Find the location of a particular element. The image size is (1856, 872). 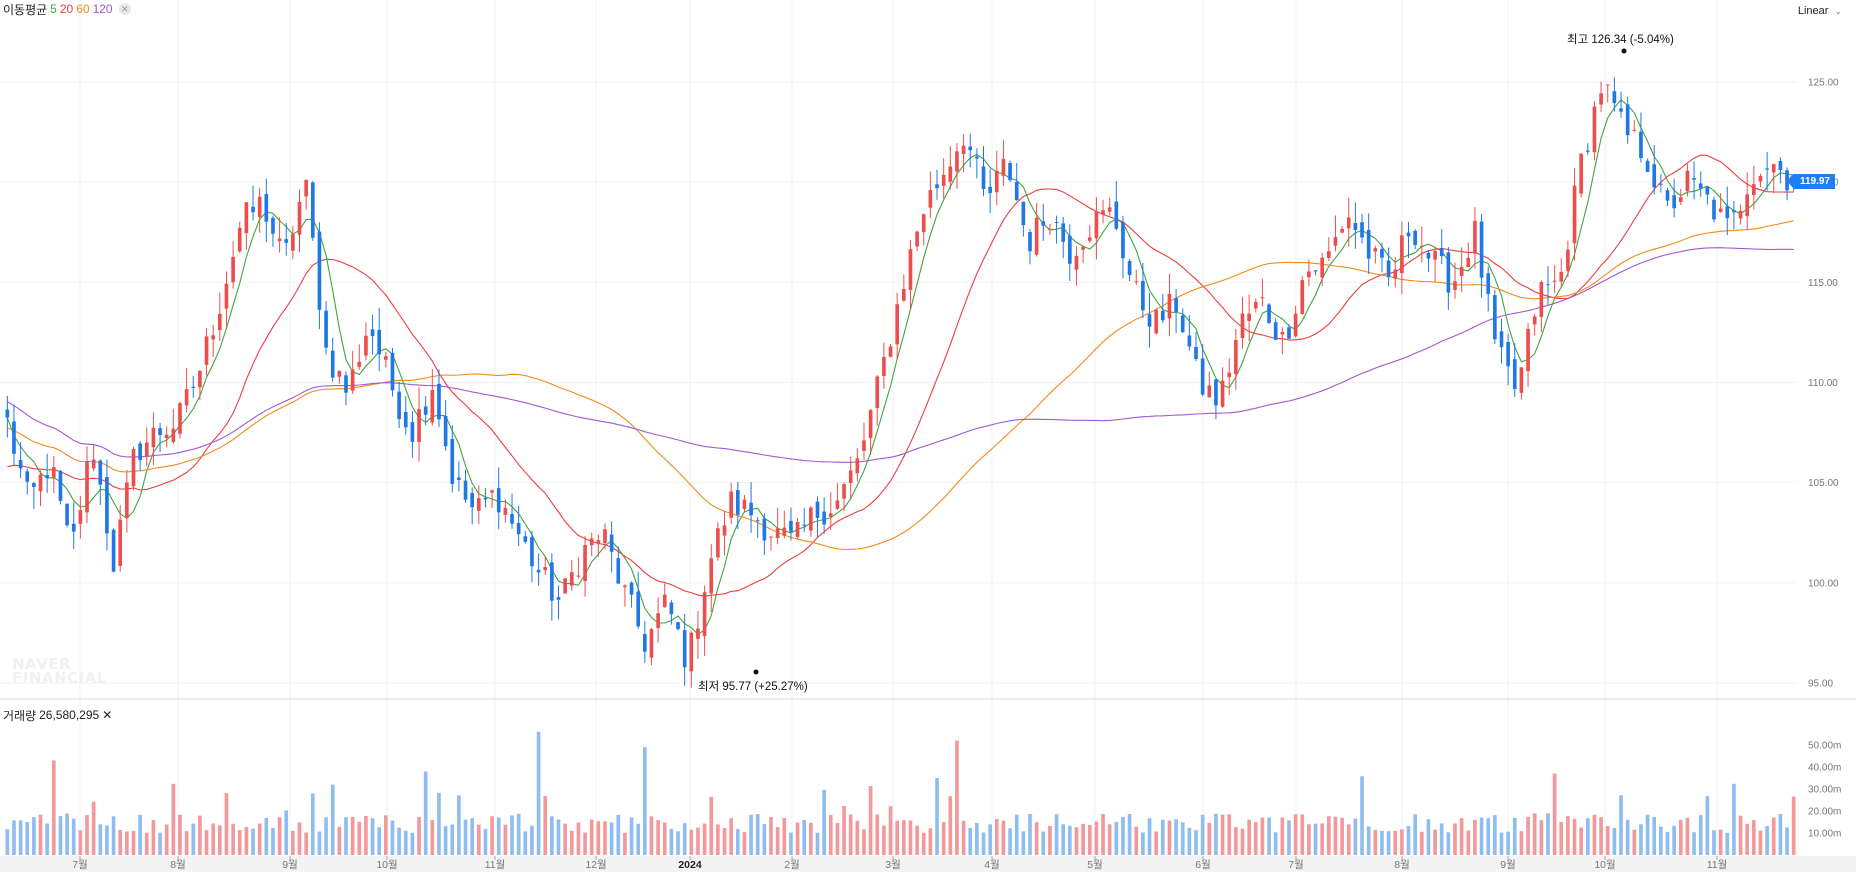

legend-ma-120: 120 is located at coordinates (102, 9).